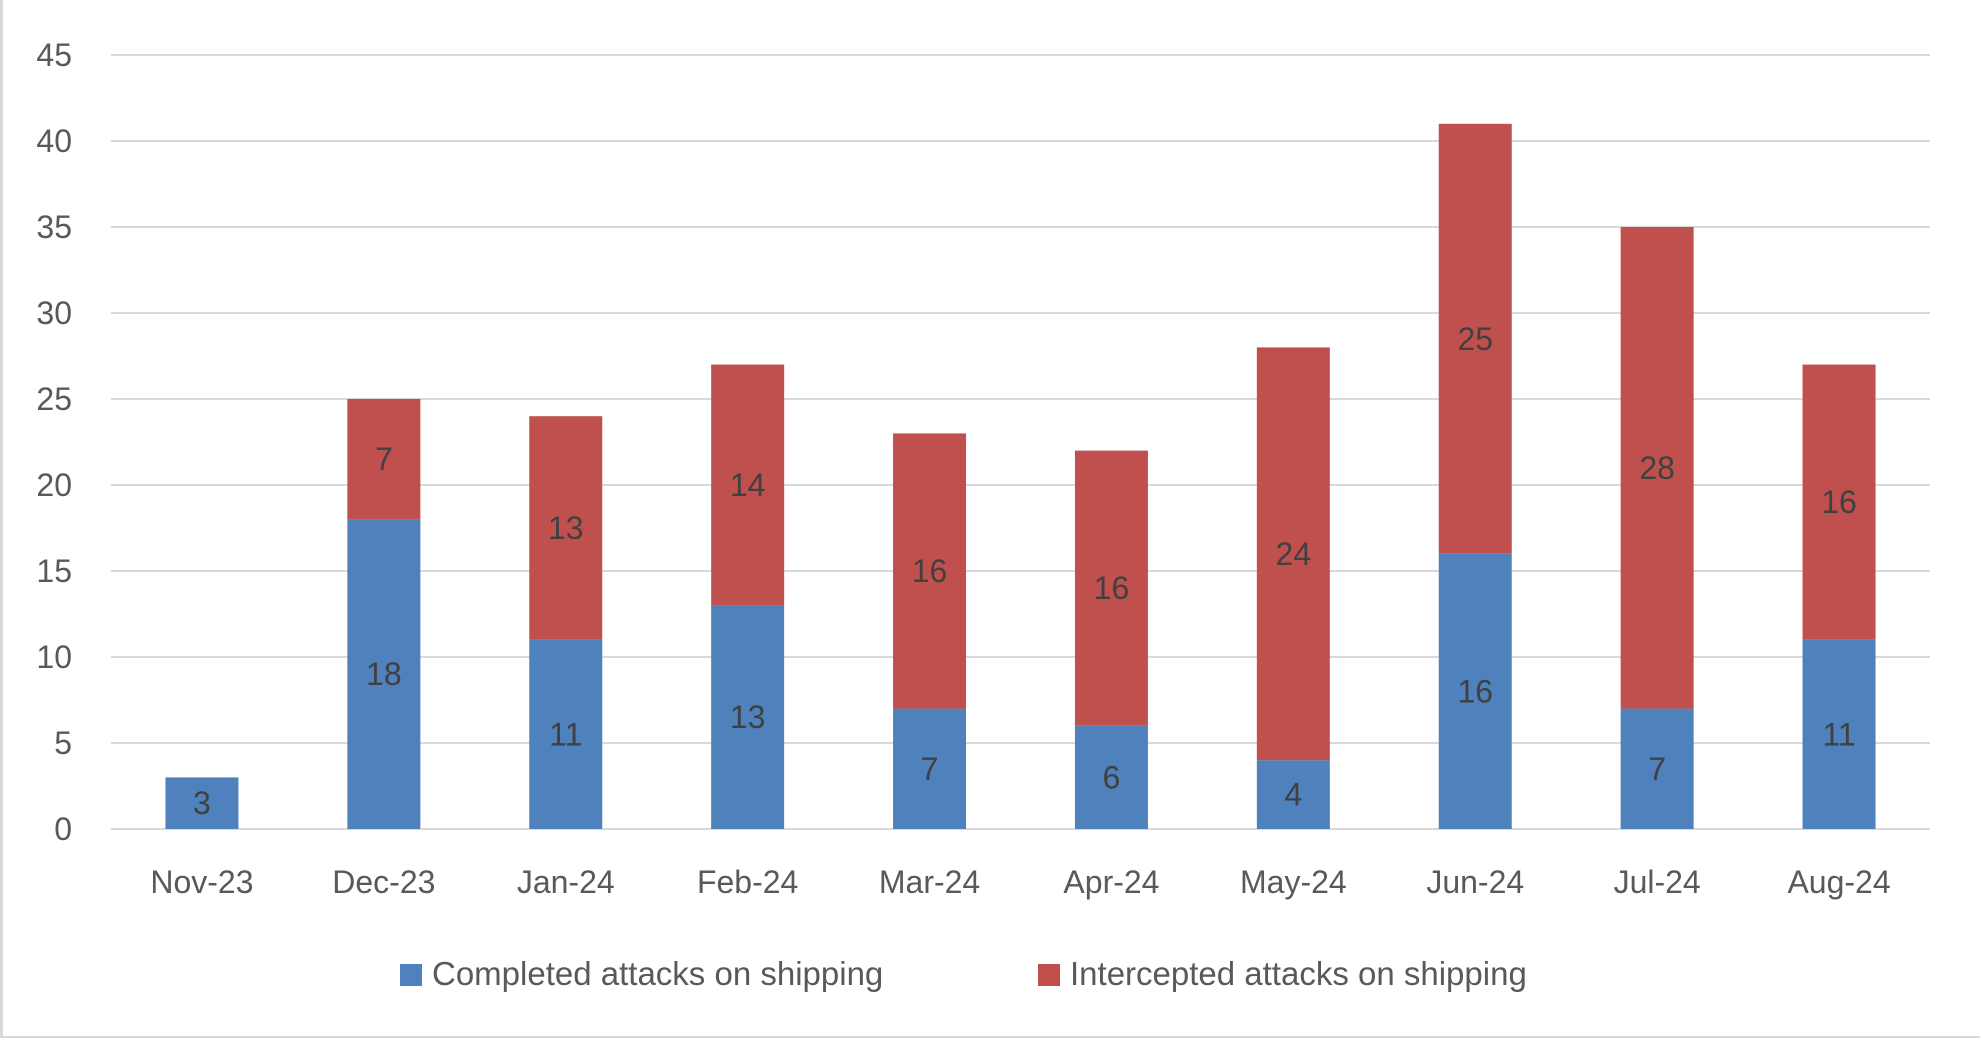 The height and width of the screenshot is (1040, 1982). Describe the element at coordinates (54, 141) in the screenshot. I see `y-tick-label: 40` at that location.